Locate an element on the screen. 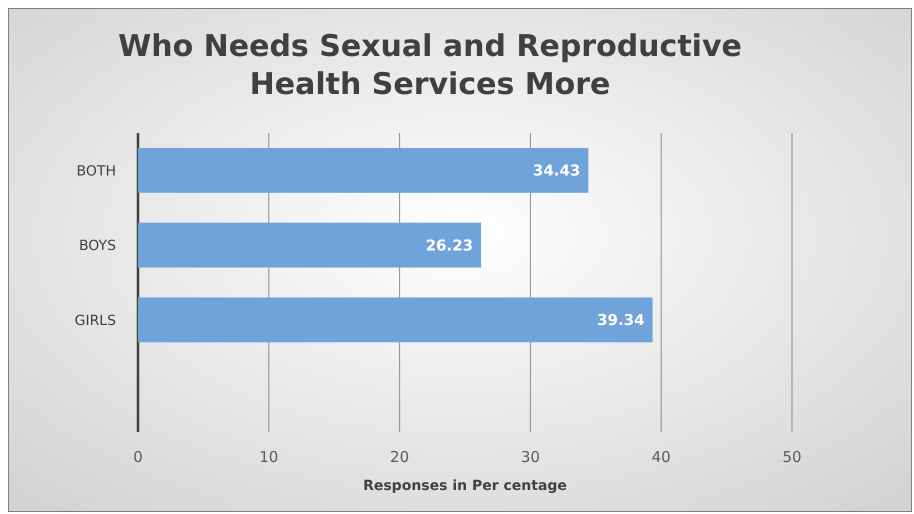  data-label: 39.34 is located at coordinates (621, 320).